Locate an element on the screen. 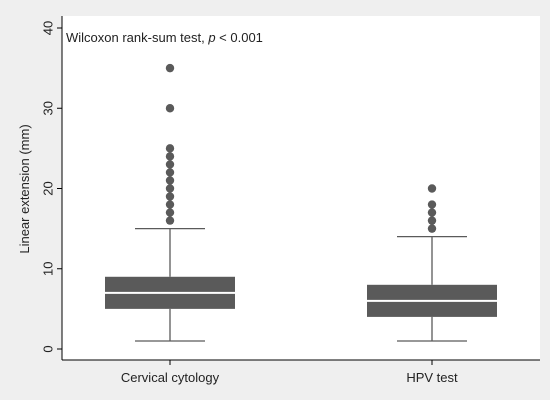 The height and width of the screenshot is (400, 550). y-axis: 0 10 20 30 40 is located at coordinates (52, 188).